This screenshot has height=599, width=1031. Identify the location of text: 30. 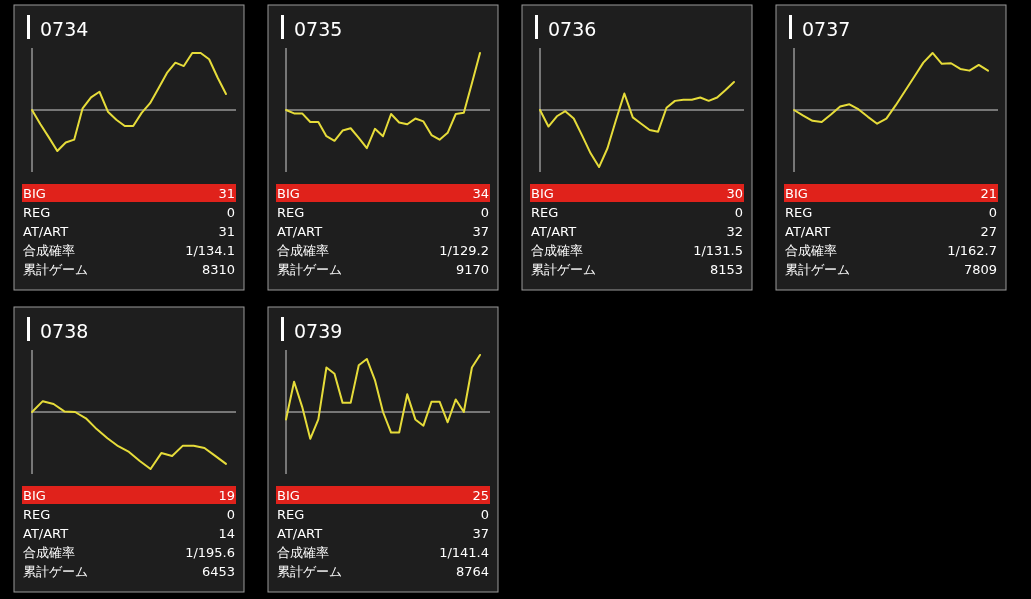
(734, 193).